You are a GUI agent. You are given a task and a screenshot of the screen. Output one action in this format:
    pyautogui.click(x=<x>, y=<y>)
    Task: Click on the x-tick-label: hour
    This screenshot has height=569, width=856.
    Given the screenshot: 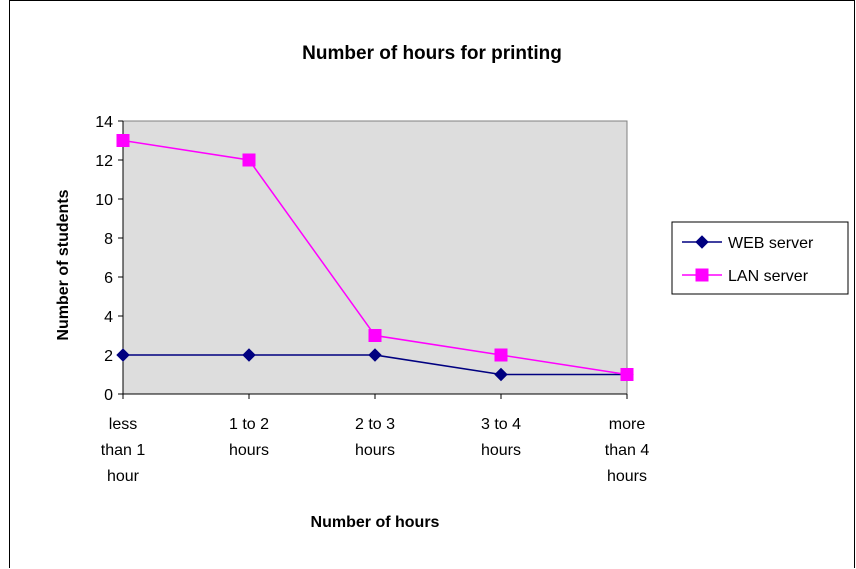 What is the action you would take?
    pyautogui.click(x=123, y=476)
    